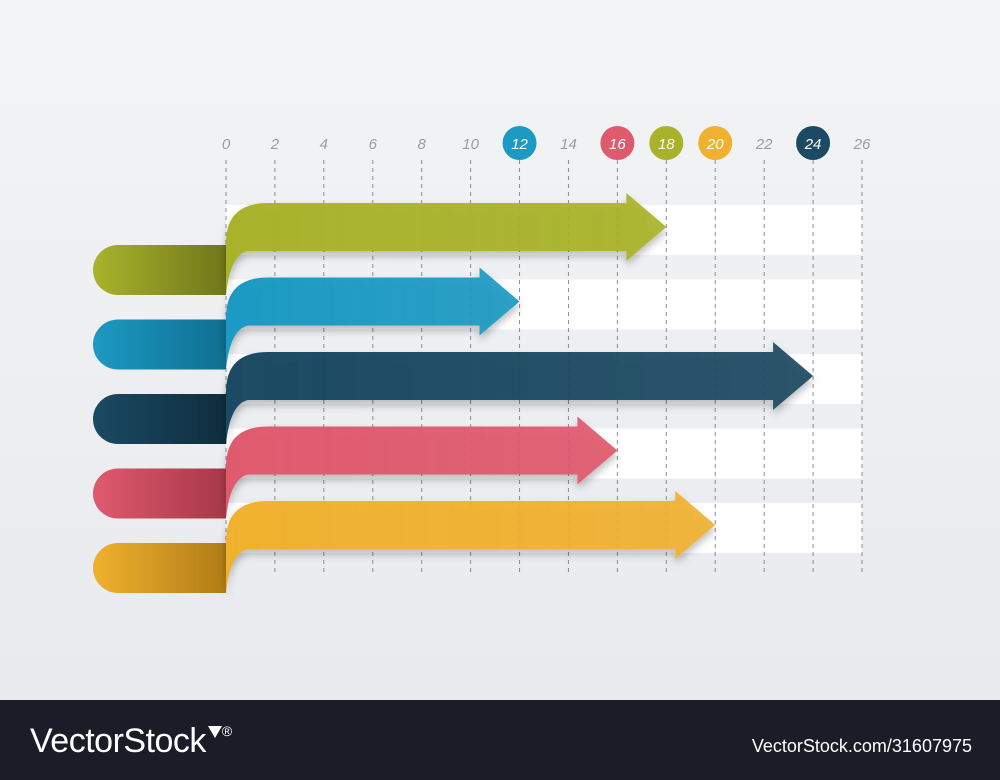 Image resolution: width=1000 pixels, height=780 pixels. Describe the element at coordinates (373, 144) in the screenshot. I see `tick-label: 6` at that location.